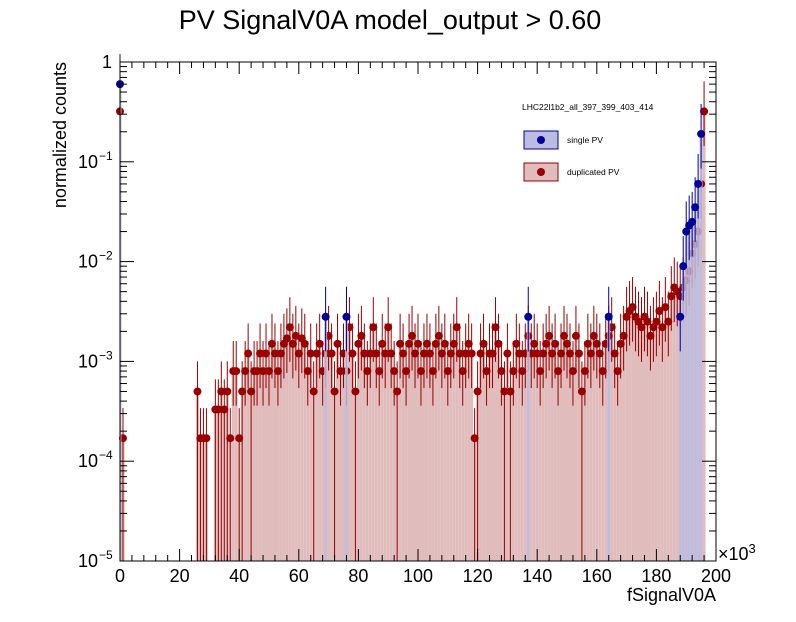  I want to click on y-tick-label: 1, so click(107, 62).